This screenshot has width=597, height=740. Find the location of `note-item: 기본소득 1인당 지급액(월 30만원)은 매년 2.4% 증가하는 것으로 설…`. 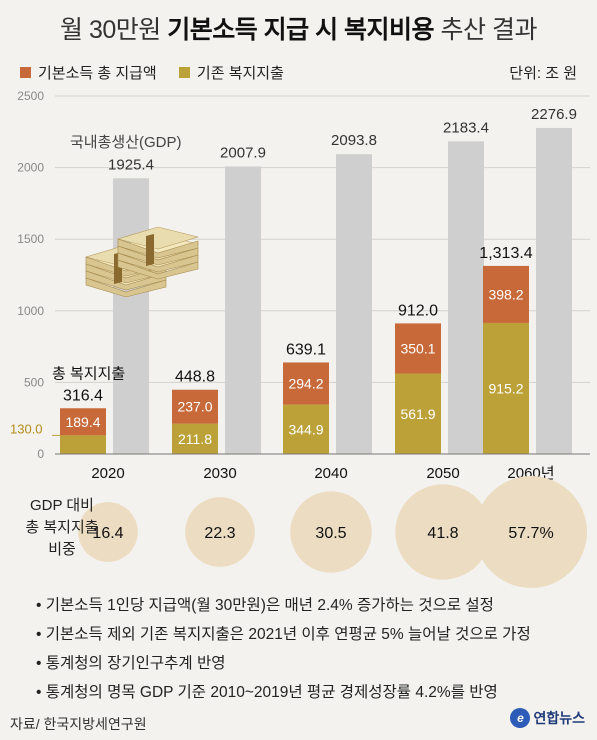

note-item: 기본소득 1인당 지급액(월 30만원)은 매년 2.4% 증가하는 것으로 설… is located at coordinates (283, 605).